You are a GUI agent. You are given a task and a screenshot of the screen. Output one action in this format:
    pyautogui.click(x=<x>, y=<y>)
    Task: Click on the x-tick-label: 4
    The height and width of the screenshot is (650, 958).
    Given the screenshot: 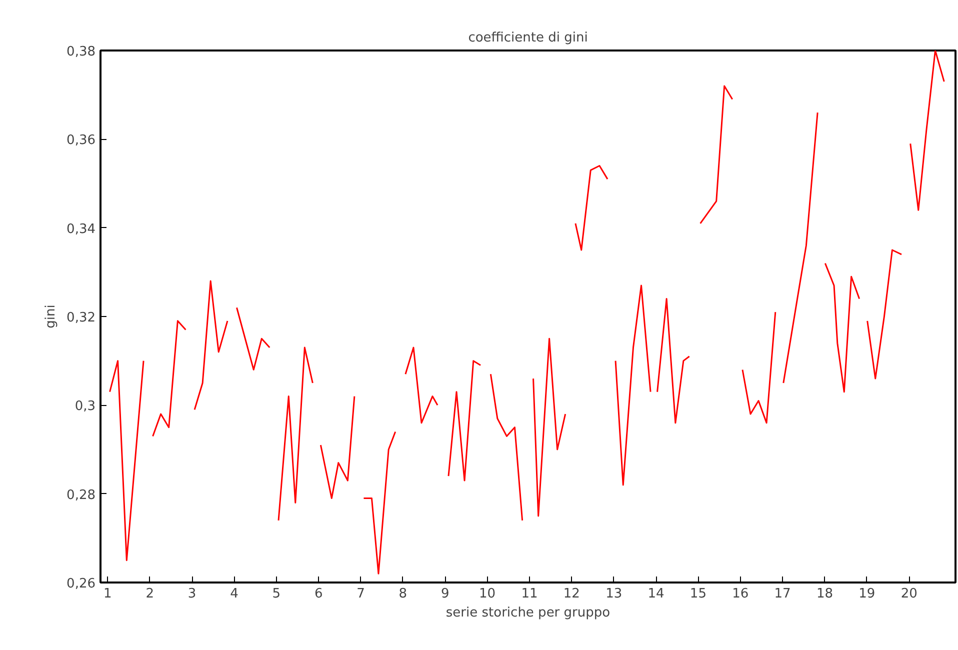 What is the action you would take?
    pyautogui.click(x=234, y=594)
    